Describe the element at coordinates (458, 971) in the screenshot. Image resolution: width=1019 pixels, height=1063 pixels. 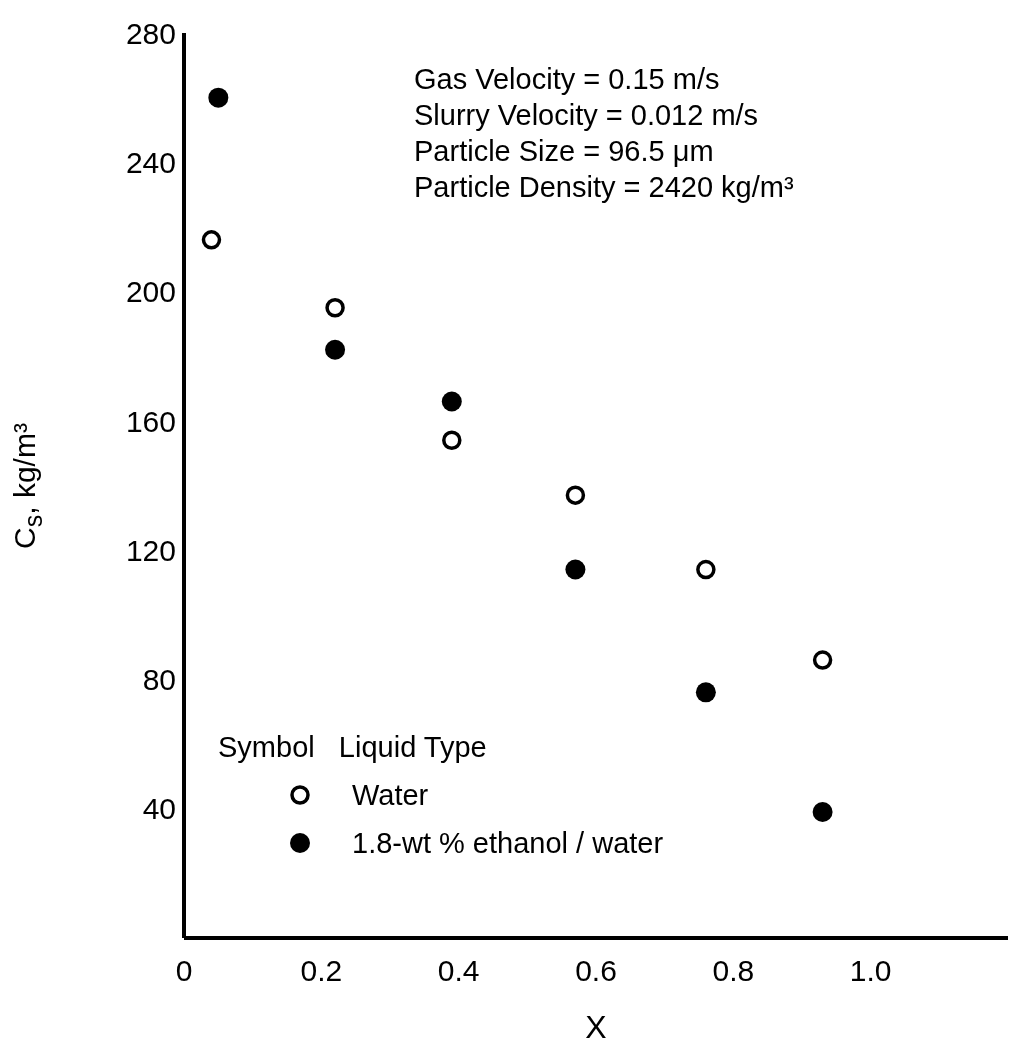
I see `x-tick-label: 0.4` at that location.